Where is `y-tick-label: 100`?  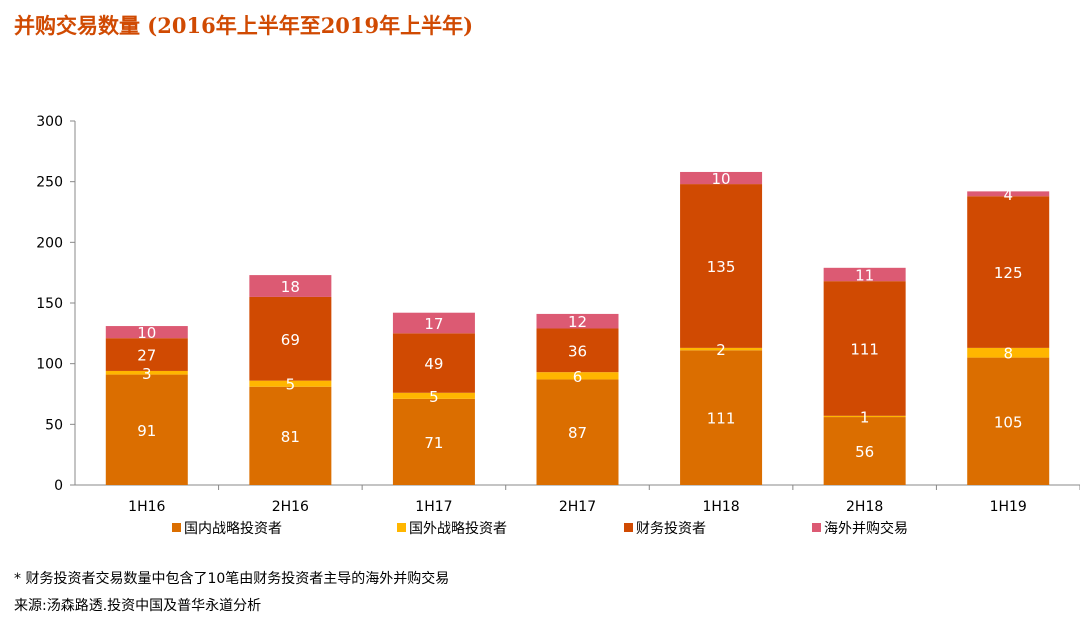
y-tick-label: 100 is located at coordinates (49, 365).